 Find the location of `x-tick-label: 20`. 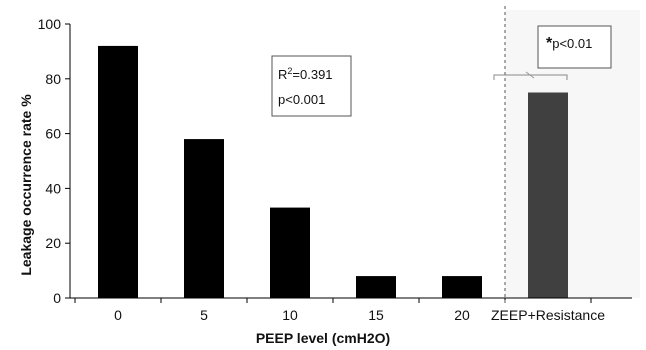

x-tick-label: 20 is located at coordinates (462, 315).